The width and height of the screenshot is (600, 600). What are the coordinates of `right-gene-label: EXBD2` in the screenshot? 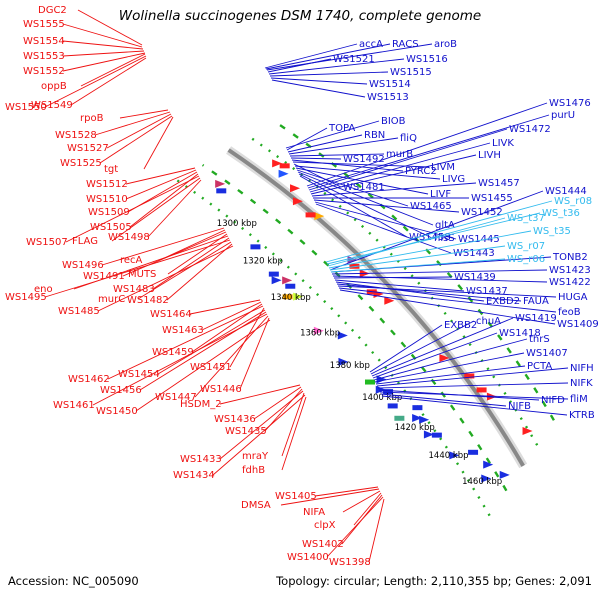 It's located at (503, 301).